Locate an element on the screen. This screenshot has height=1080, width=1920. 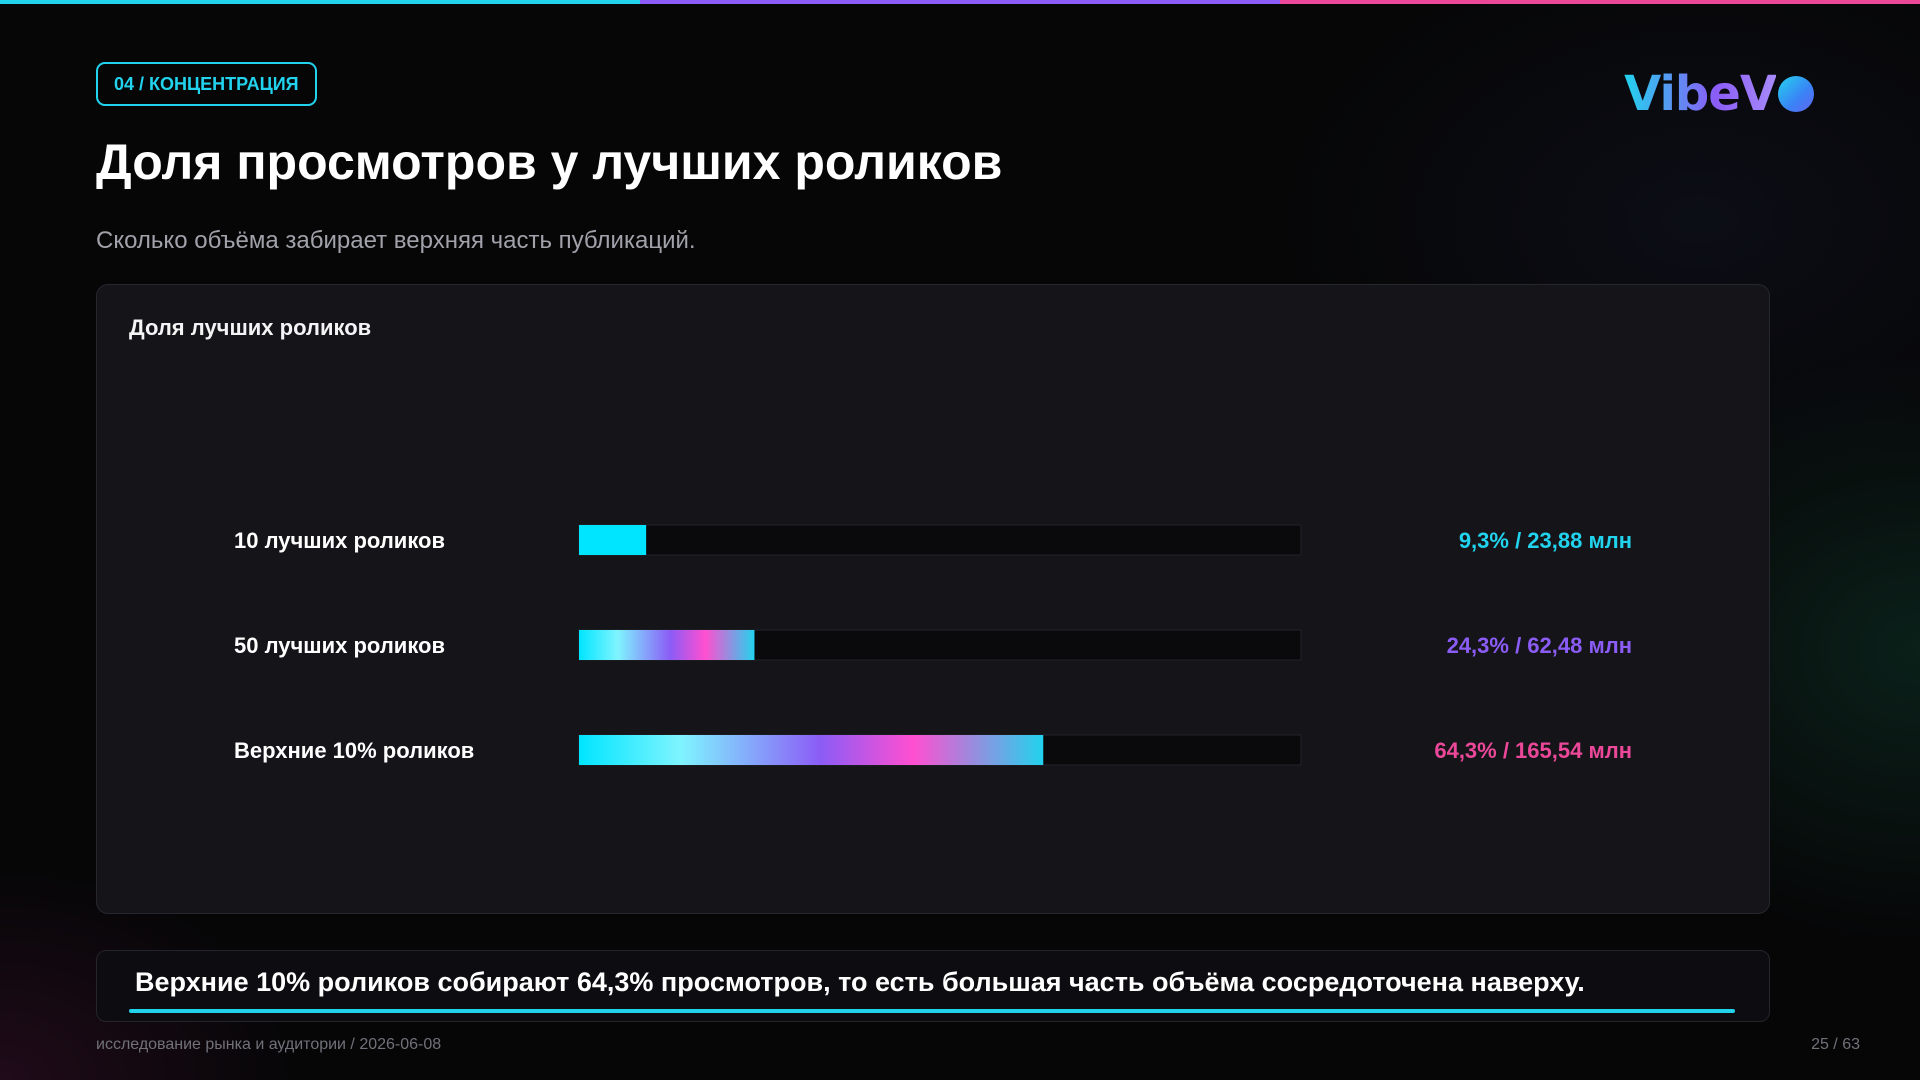
category-label: 10 лучших роликов is located at coordinates (339, 540).